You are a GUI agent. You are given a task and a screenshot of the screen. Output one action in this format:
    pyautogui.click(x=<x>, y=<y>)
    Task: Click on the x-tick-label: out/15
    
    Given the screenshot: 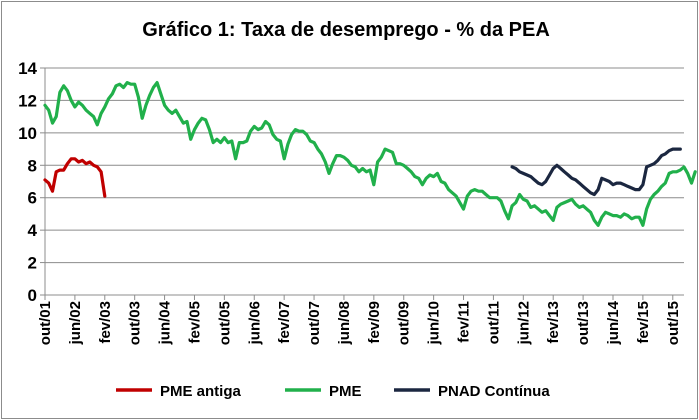 What is the action you would take?
    pyautogui.click(x=673, y=323)
    